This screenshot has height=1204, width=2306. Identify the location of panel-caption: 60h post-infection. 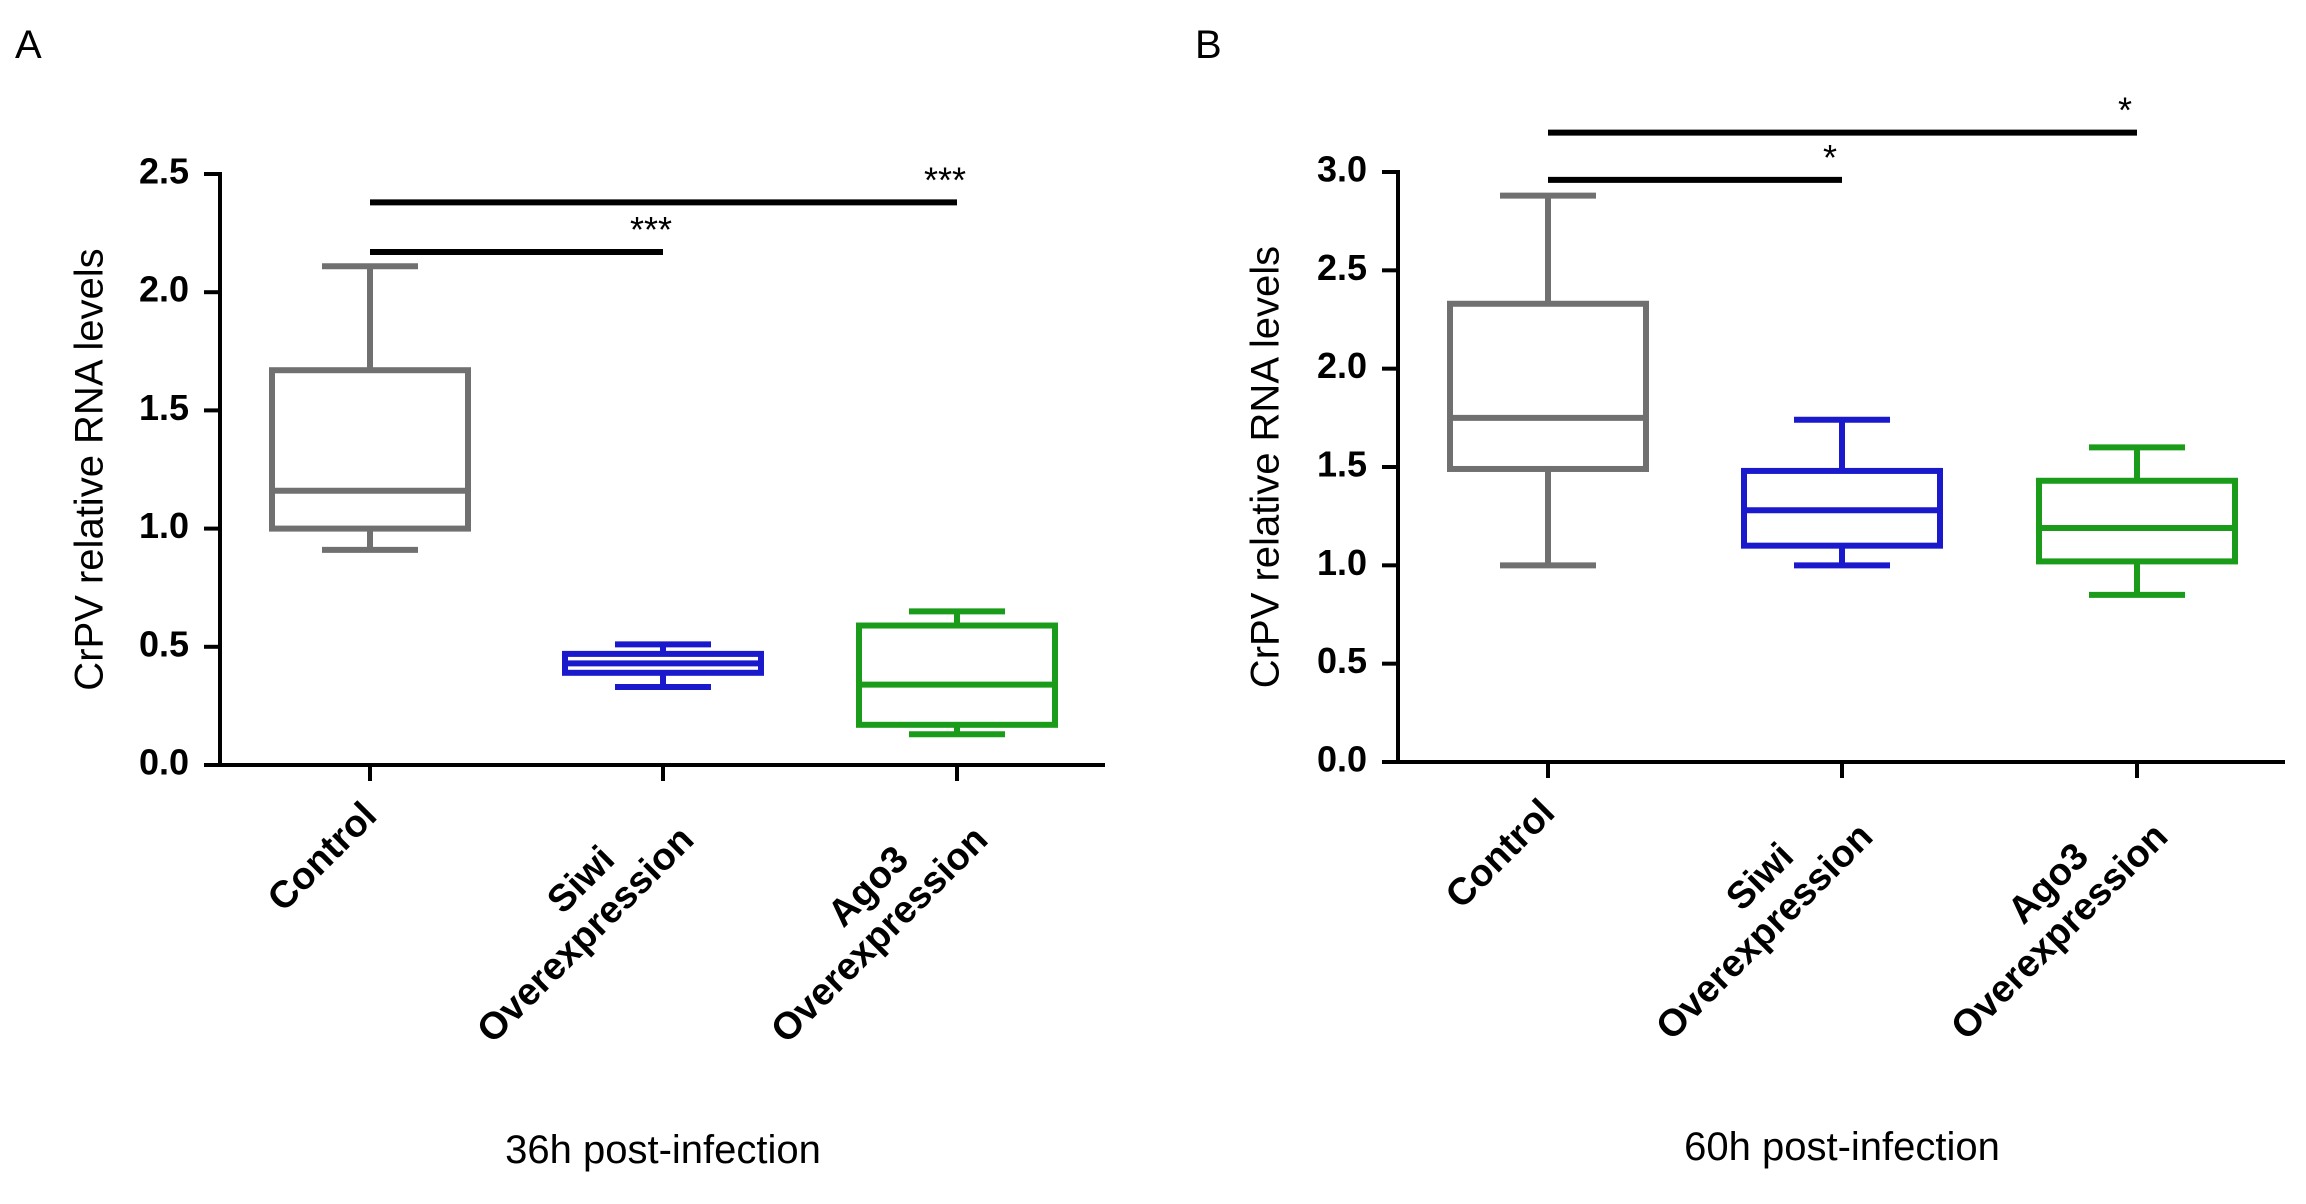
(1842, 1147).